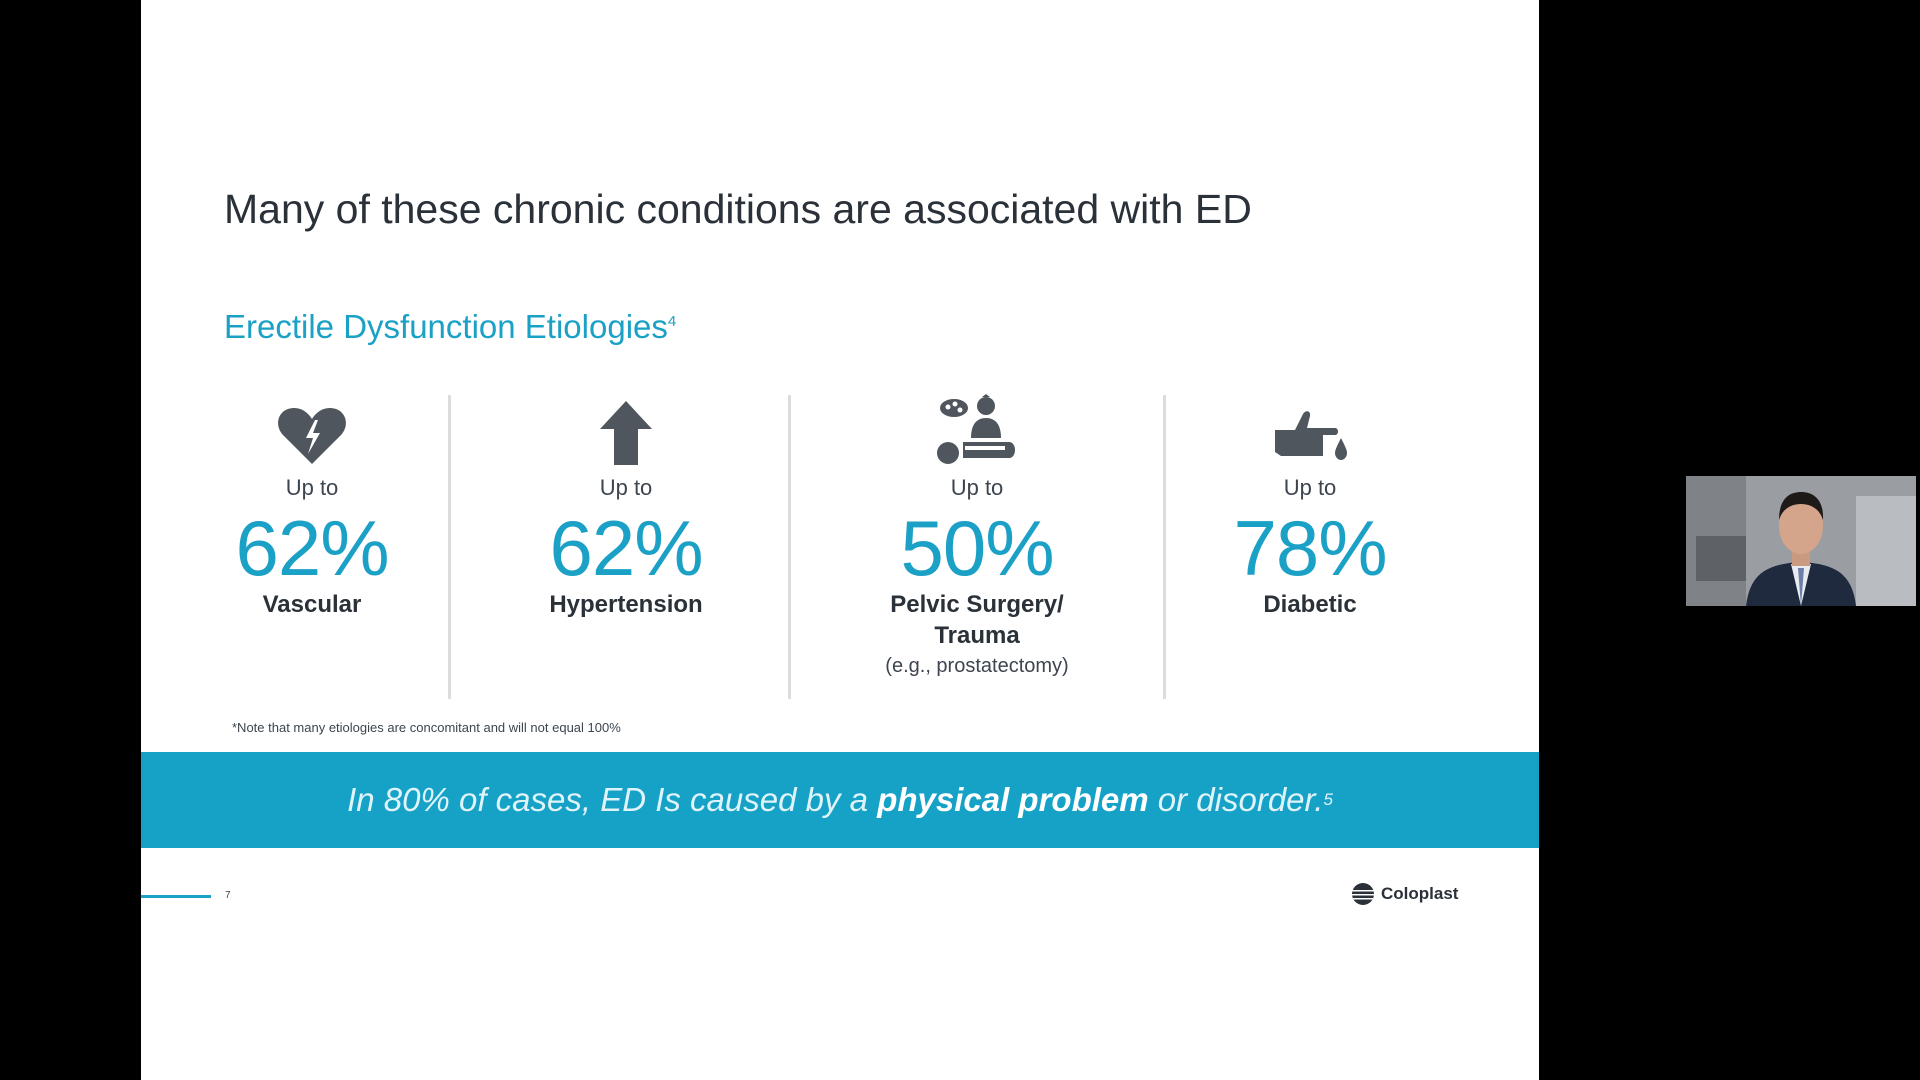  What do you see at coordinates (1420, 893) in the screenshot?
I see `logo-text: Coloplast` at bounding box center [1420, 893].